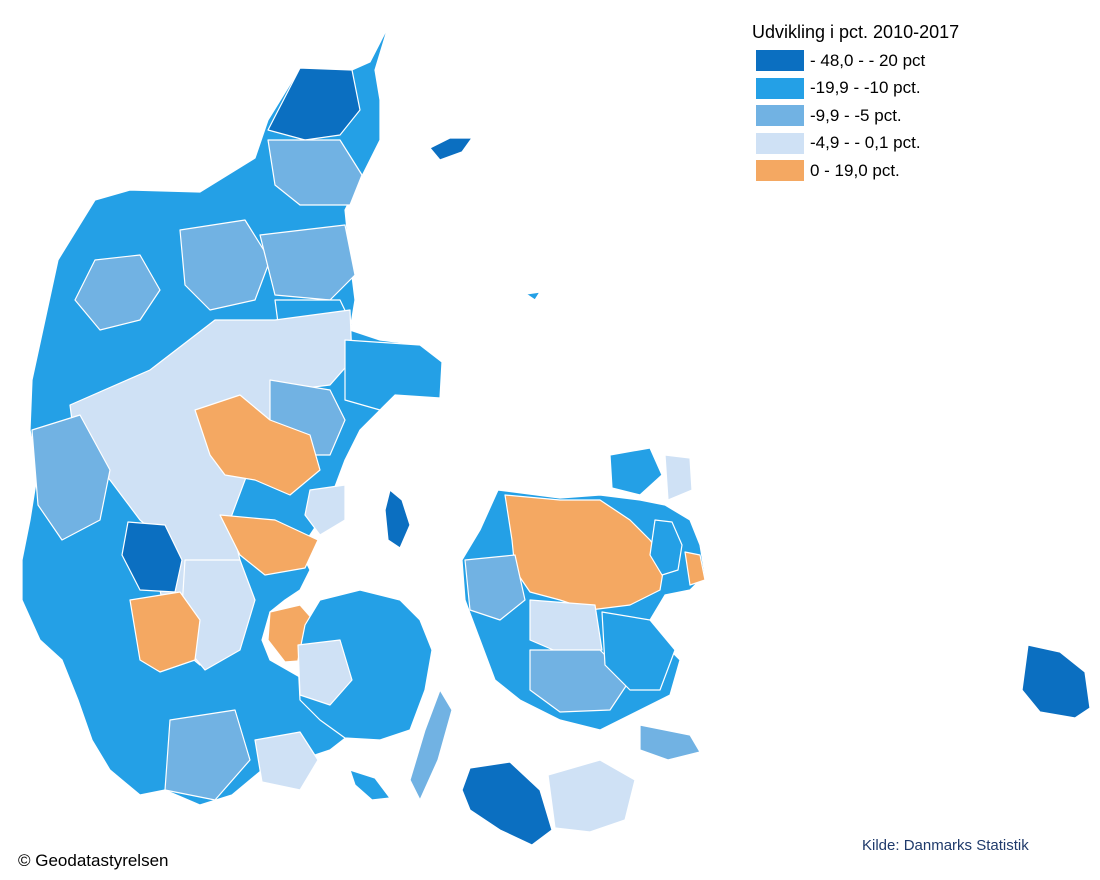 This screenshot has width=1100, height=880. Describe the element at coordinates (638, 651) in the screenshot. I see `region-stevns` at that location.